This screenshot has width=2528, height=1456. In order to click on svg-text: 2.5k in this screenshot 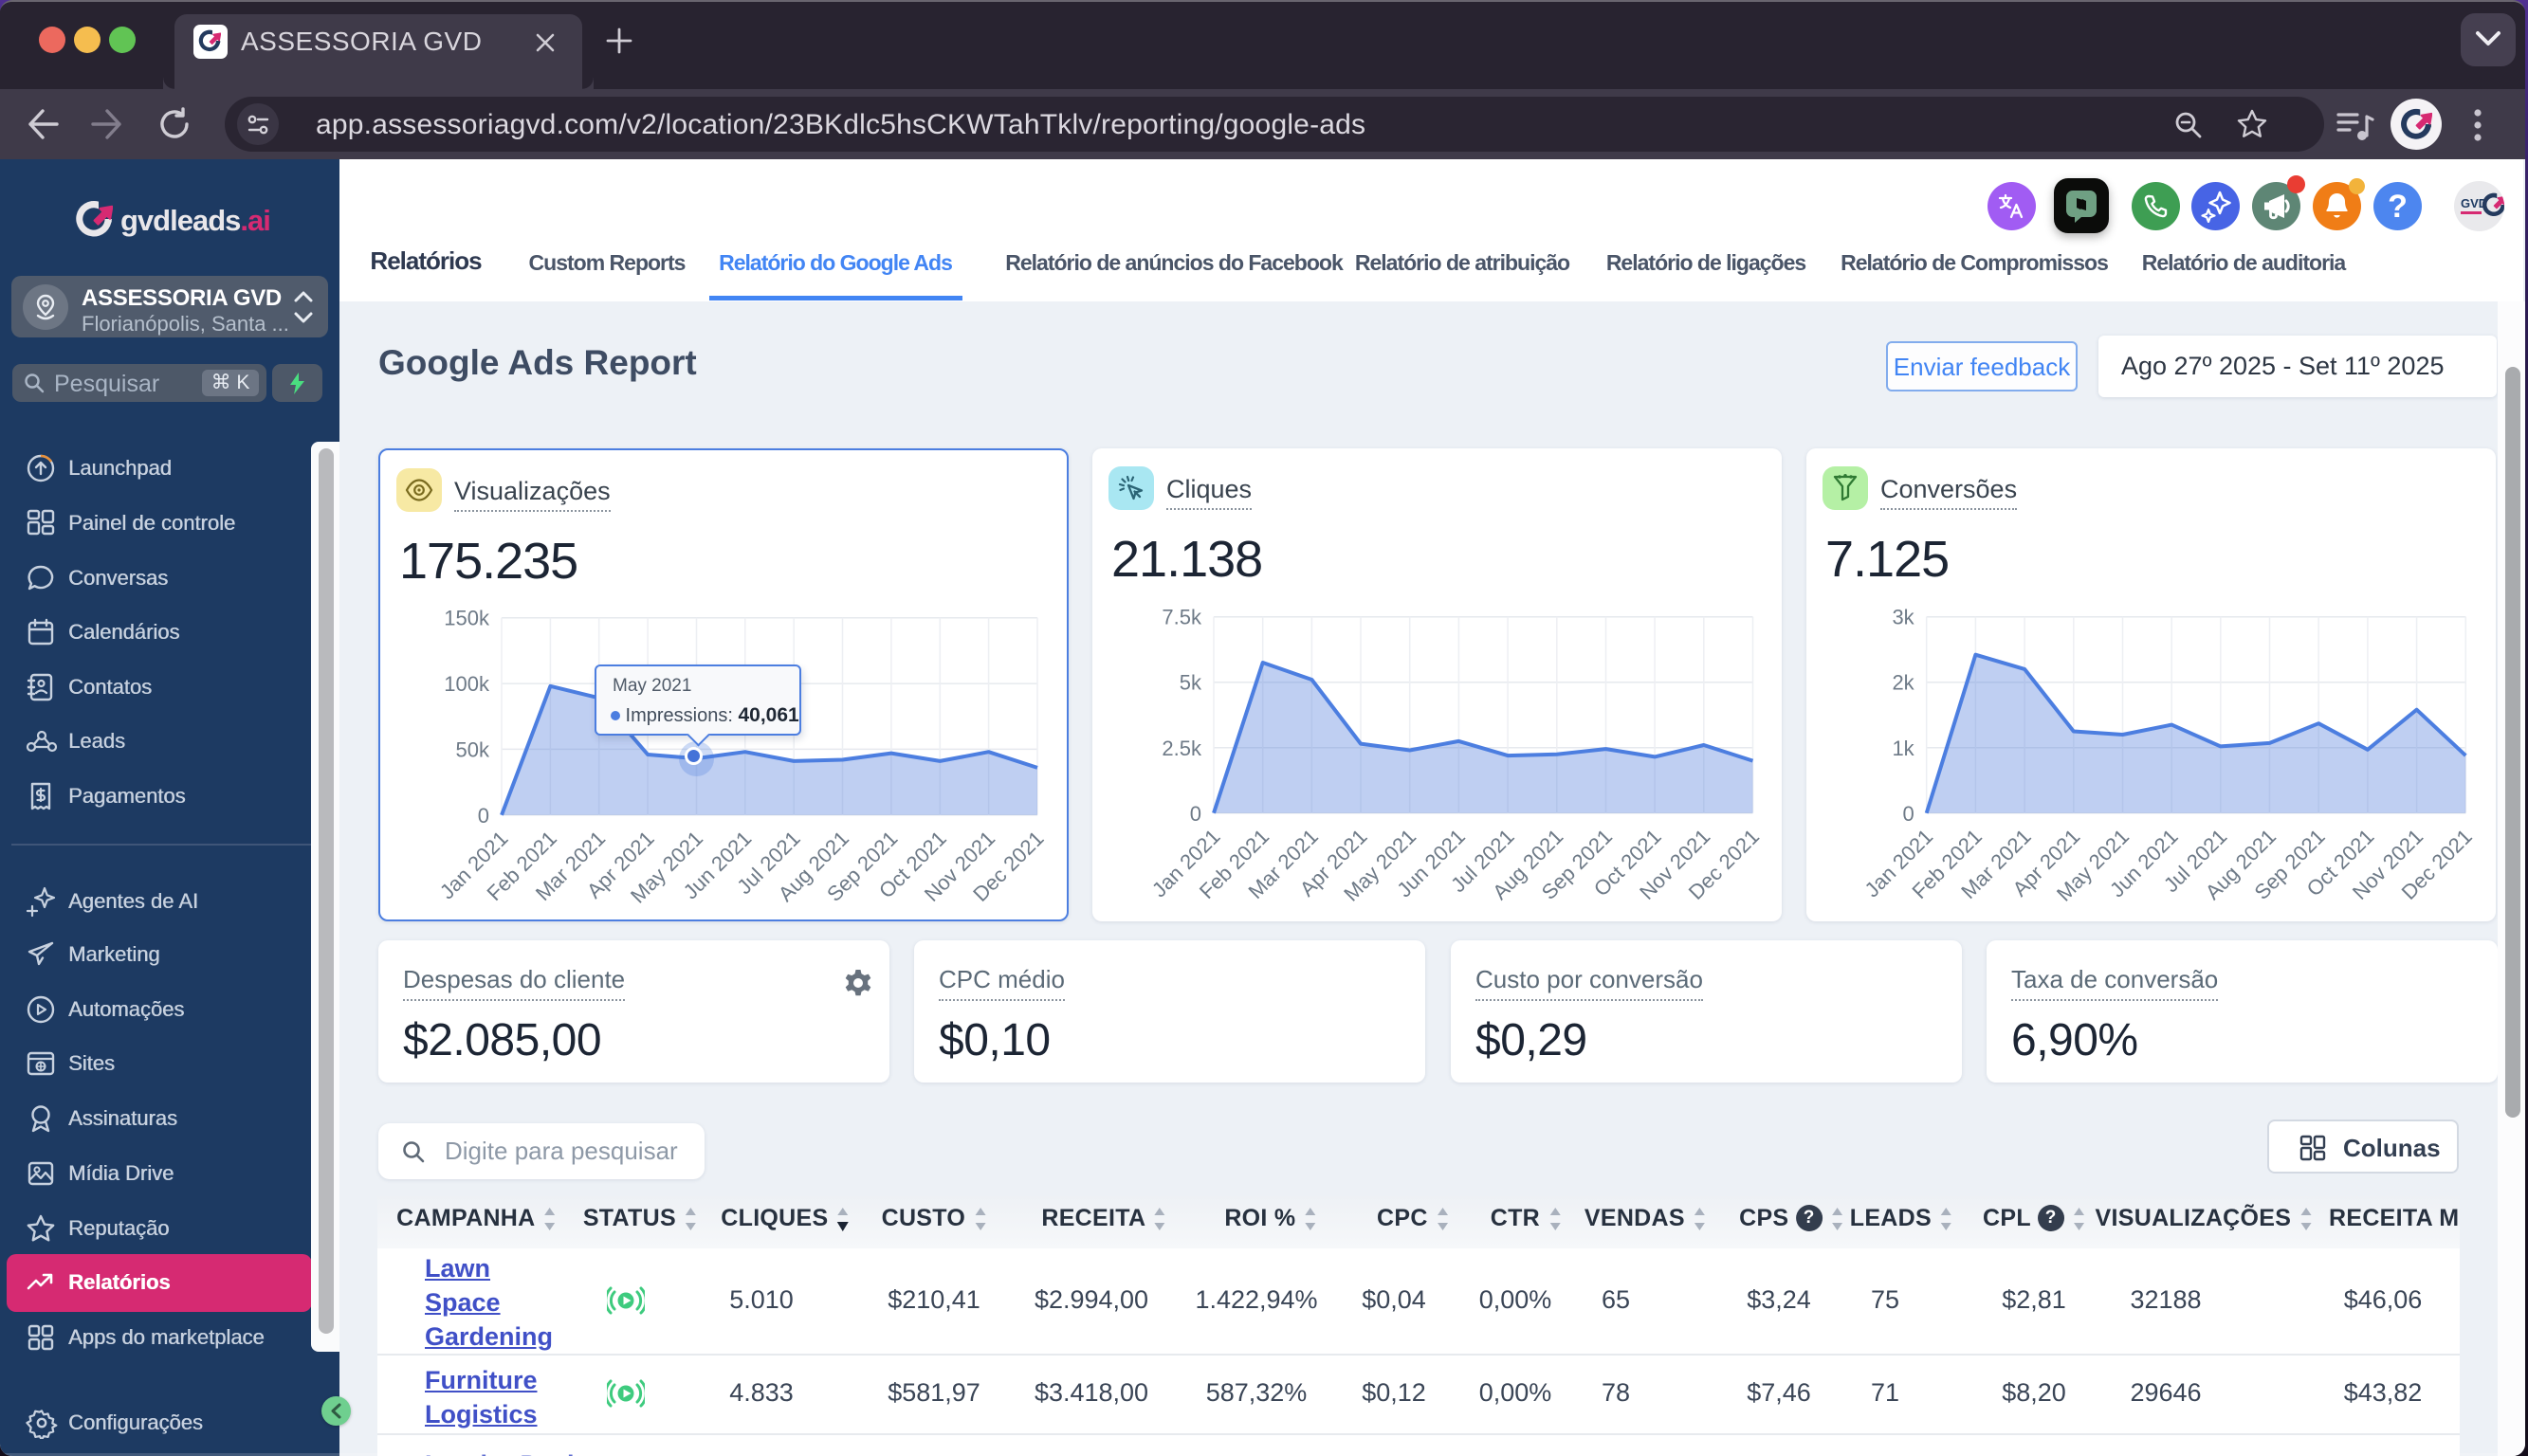, I will do `click(1182, 748)`.